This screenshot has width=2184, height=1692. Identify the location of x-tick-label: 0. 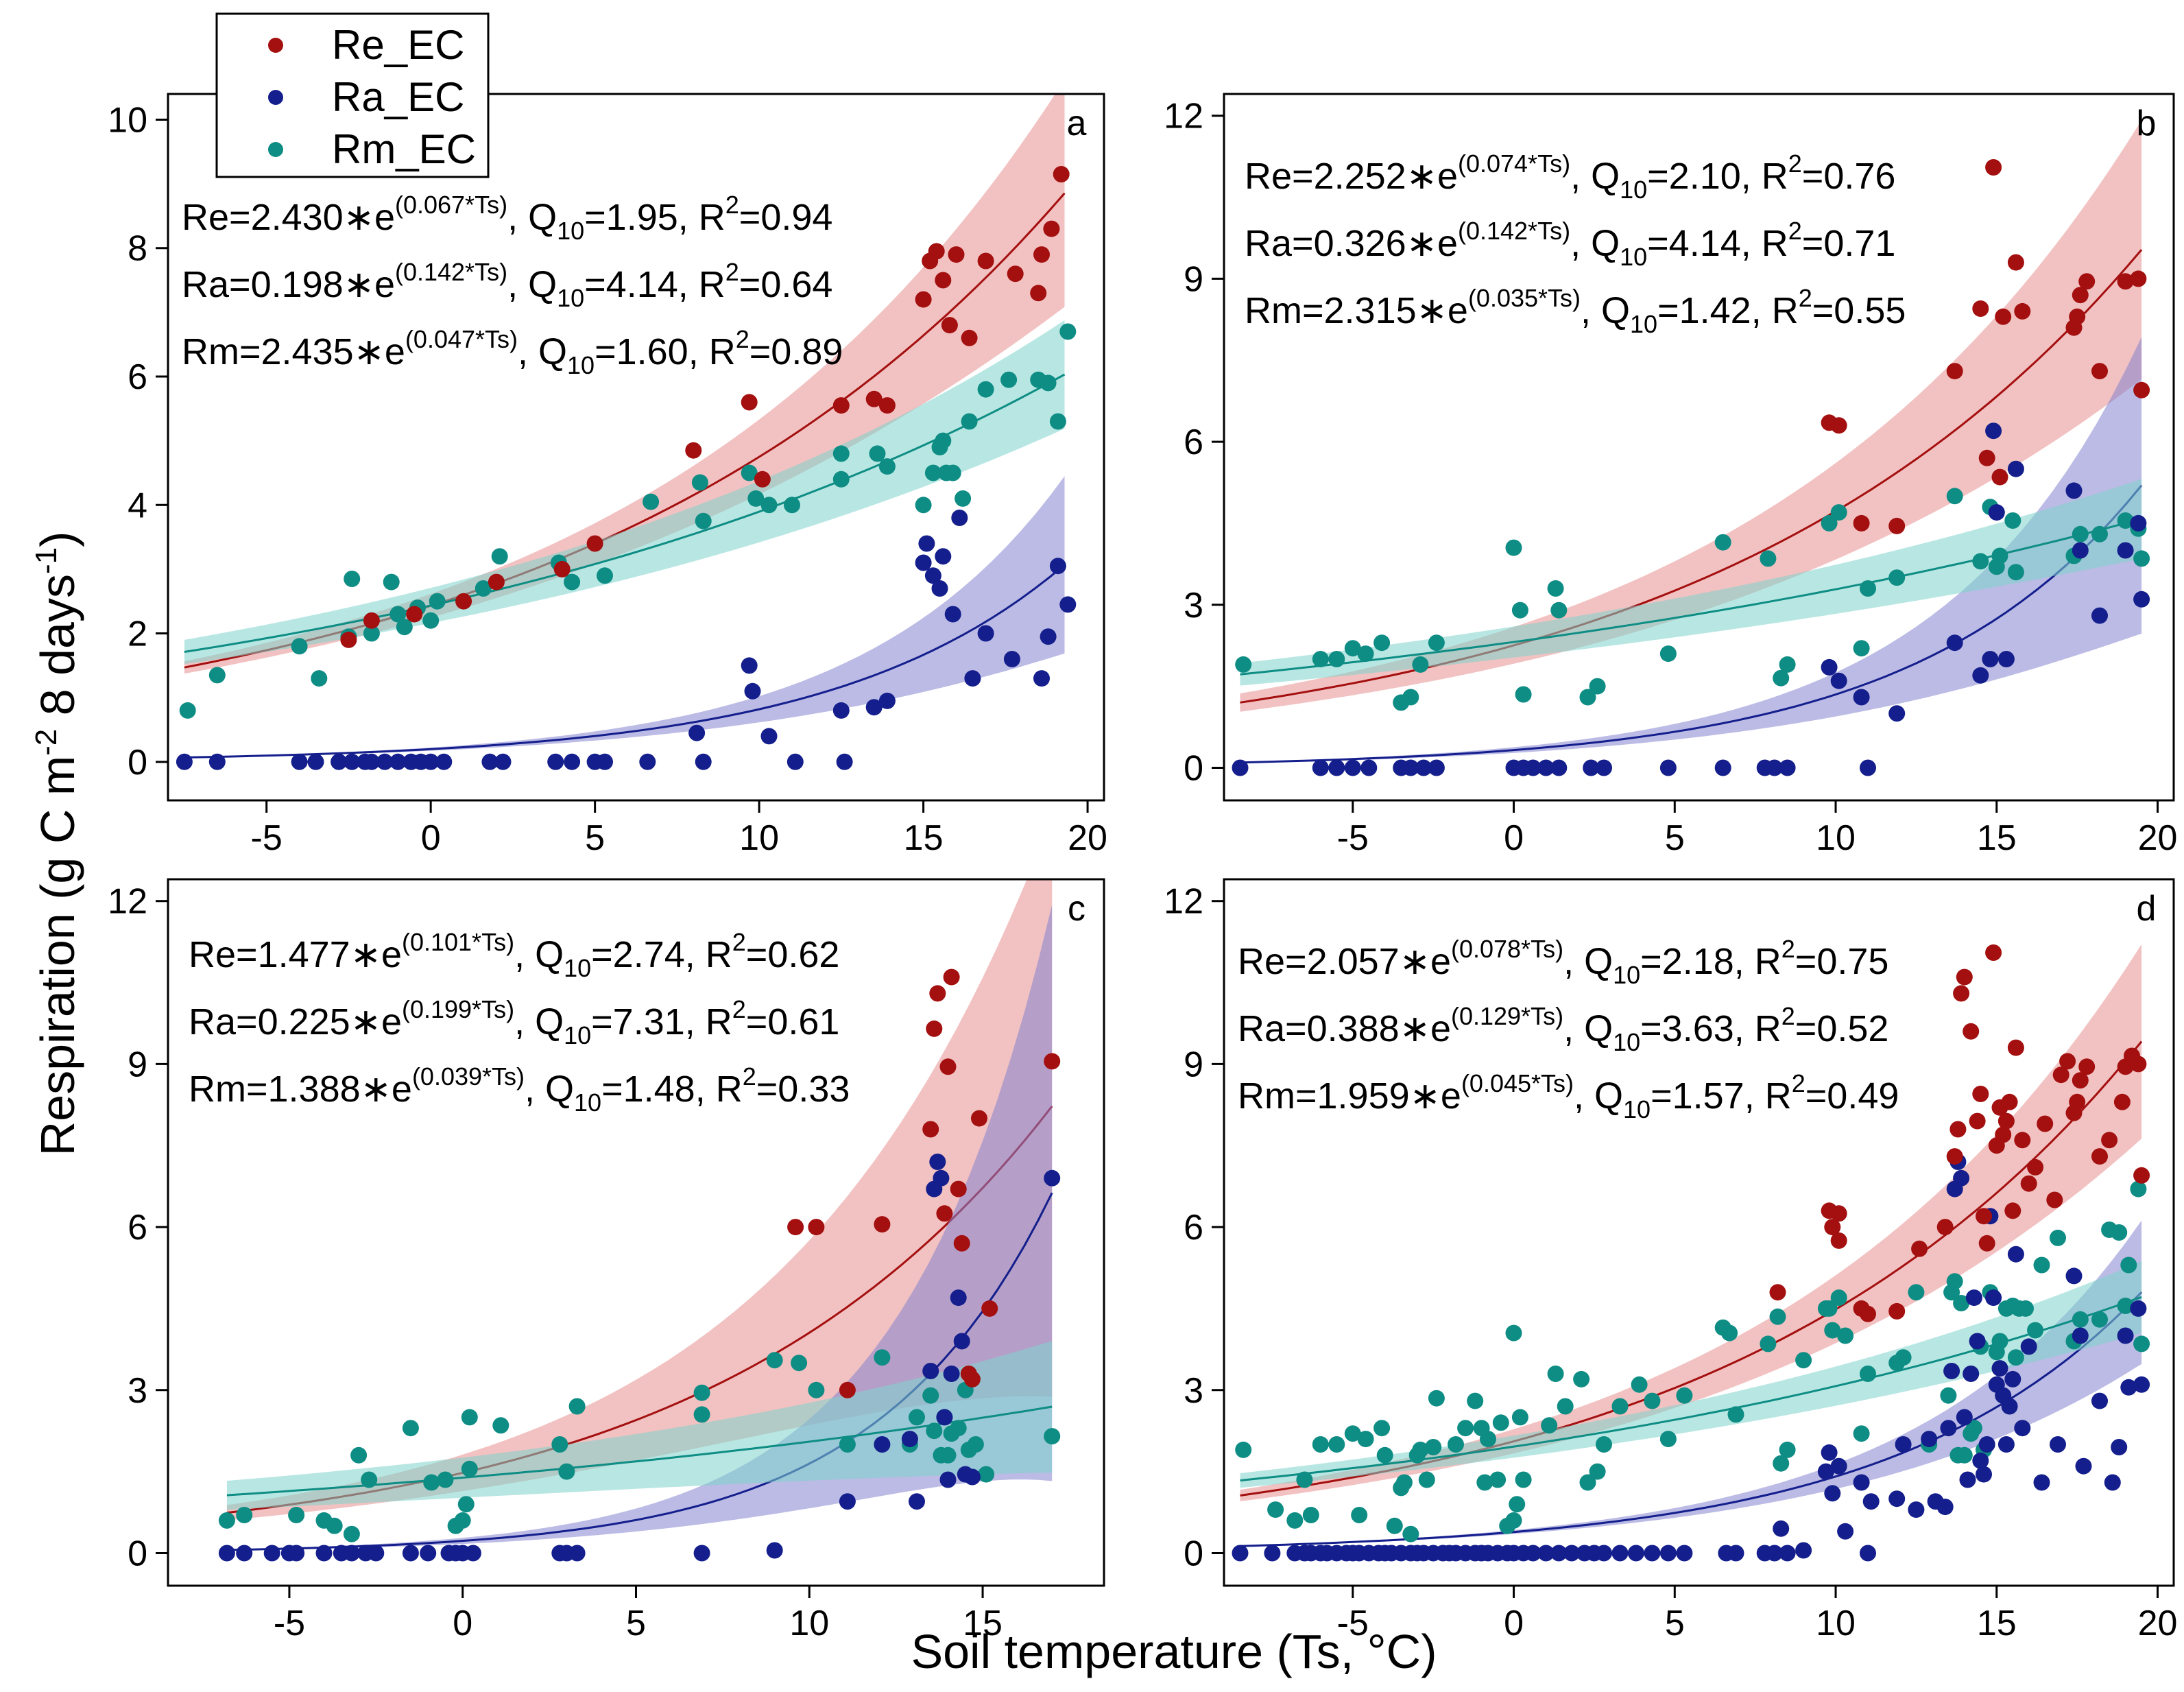
(431, 838).